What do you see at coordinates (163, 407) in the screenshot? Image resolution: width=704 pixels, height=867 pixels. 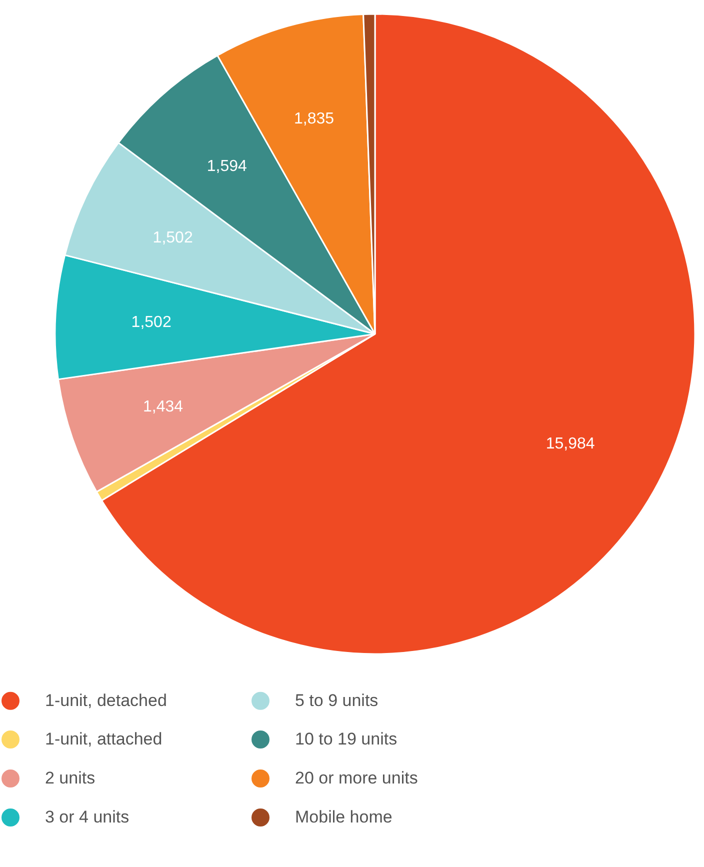 I see `data-label: 1,434` at bounding box center [163, 407].